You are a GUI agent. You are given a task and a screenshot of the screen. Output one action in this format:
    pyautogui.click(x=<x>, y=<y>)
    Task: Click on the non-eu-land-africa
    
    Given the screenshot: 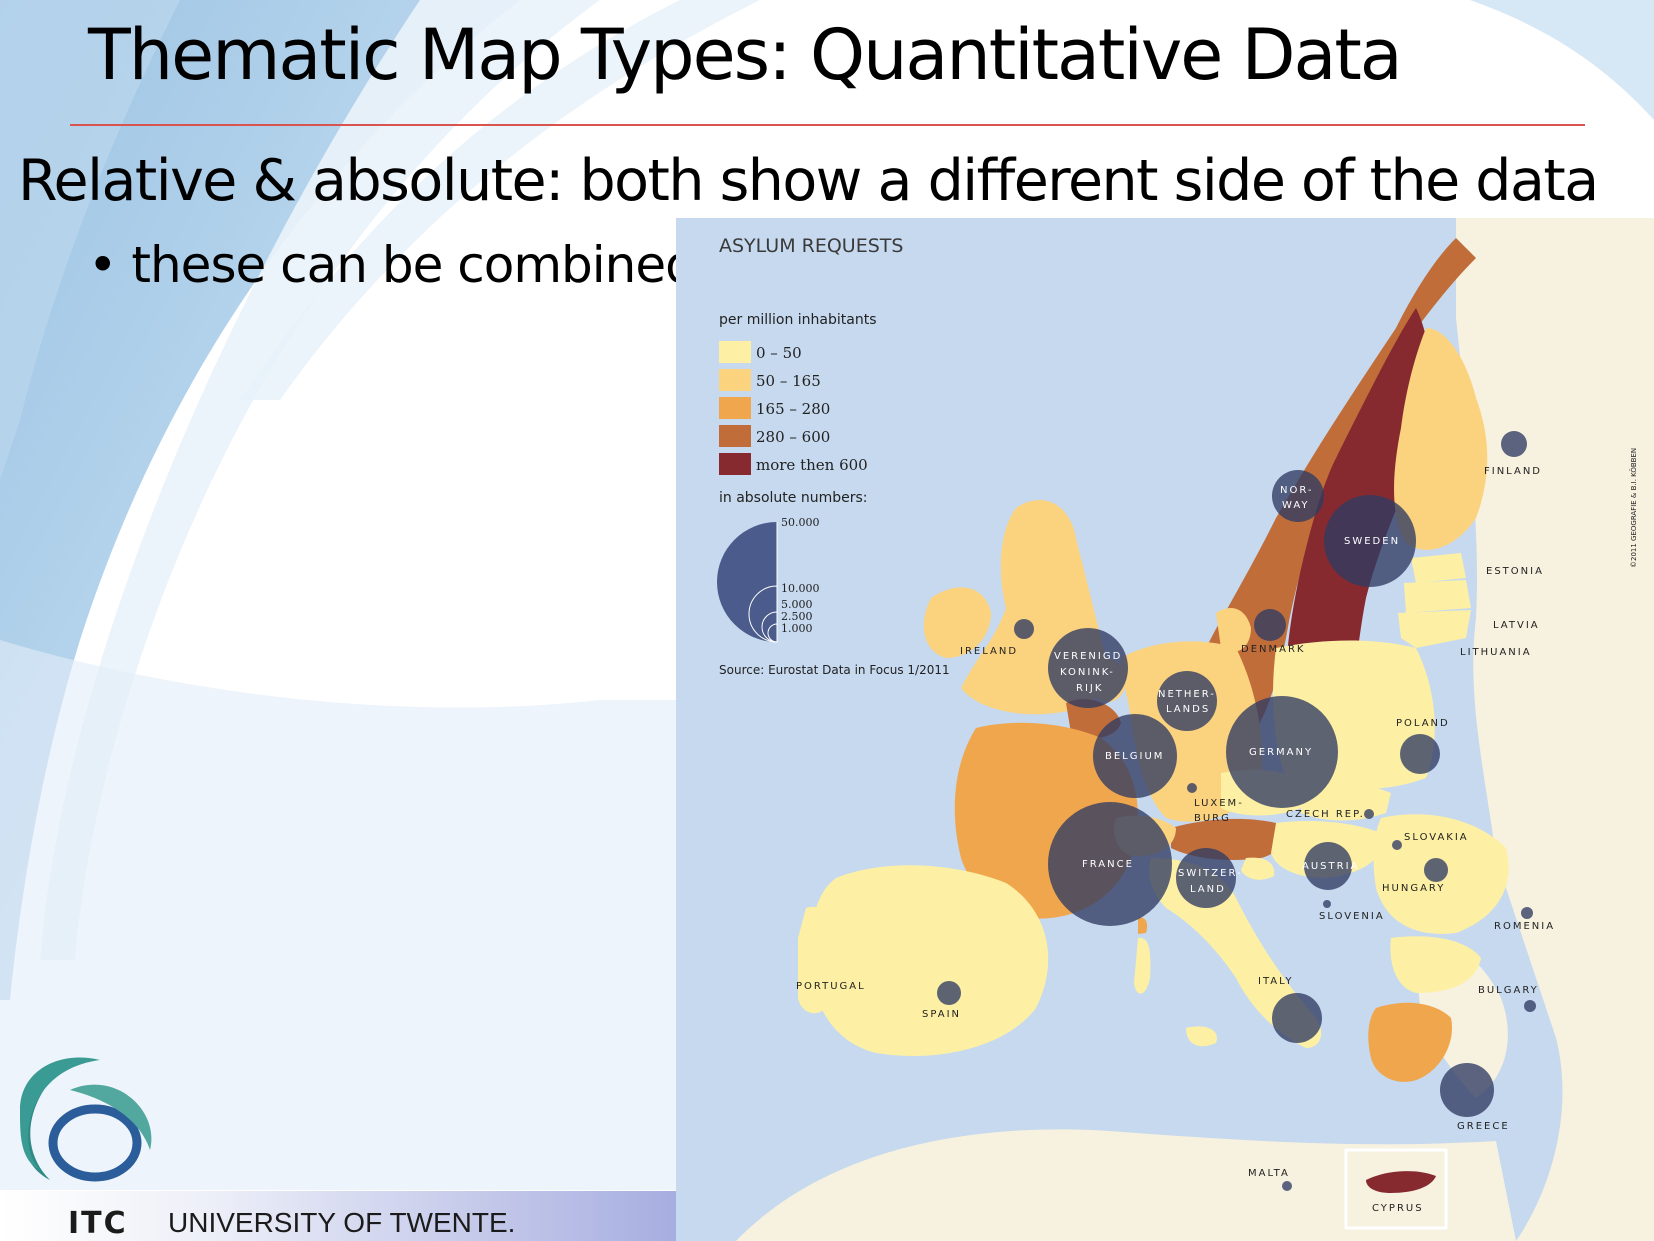 What is the action you would take?
    pyautogui.click(x=1096, y=1185)
    